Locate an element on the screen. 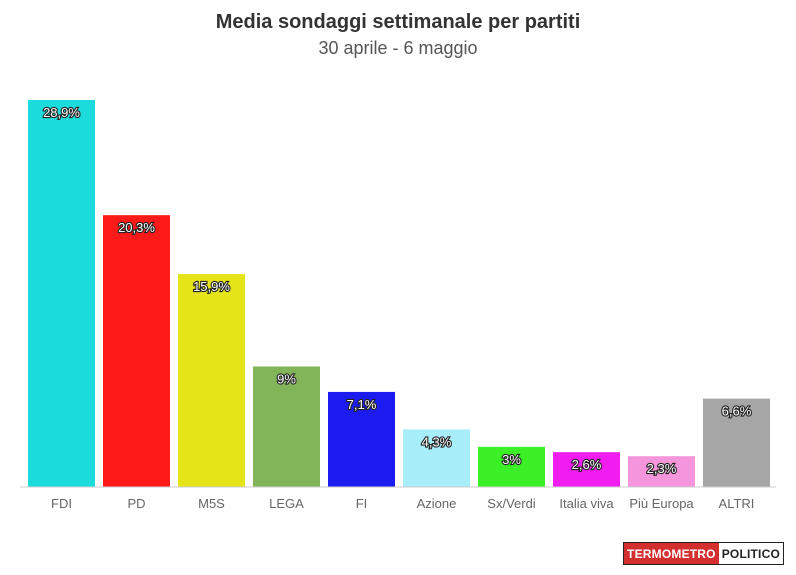  bar-fdi is located at coordinates (61, 293).